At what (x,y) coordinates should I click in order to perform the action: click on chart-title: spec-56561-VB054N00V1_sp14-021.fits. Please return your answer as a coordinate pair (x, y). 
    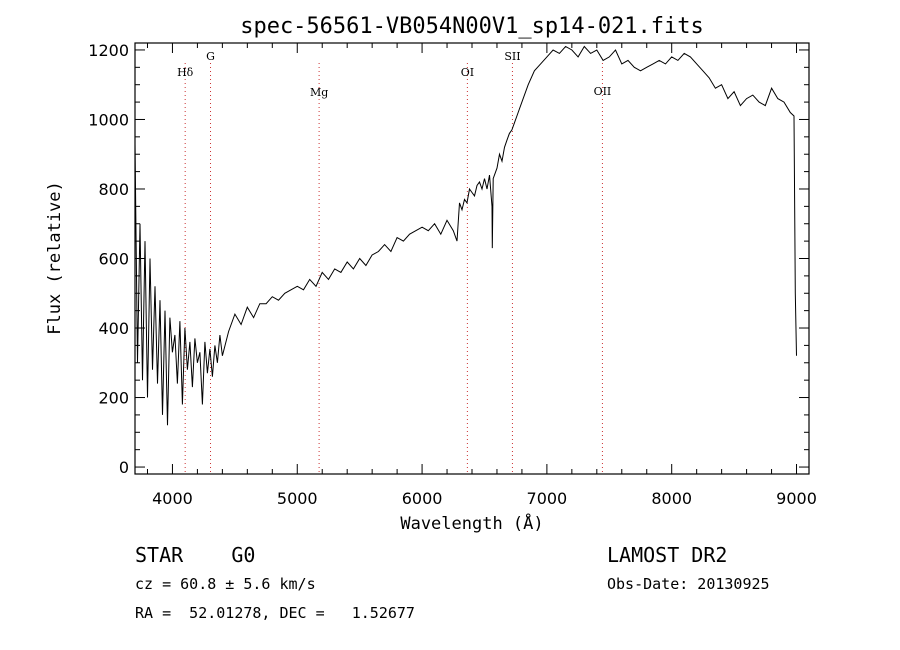
    Looking at the image, I should click on (472, 26).